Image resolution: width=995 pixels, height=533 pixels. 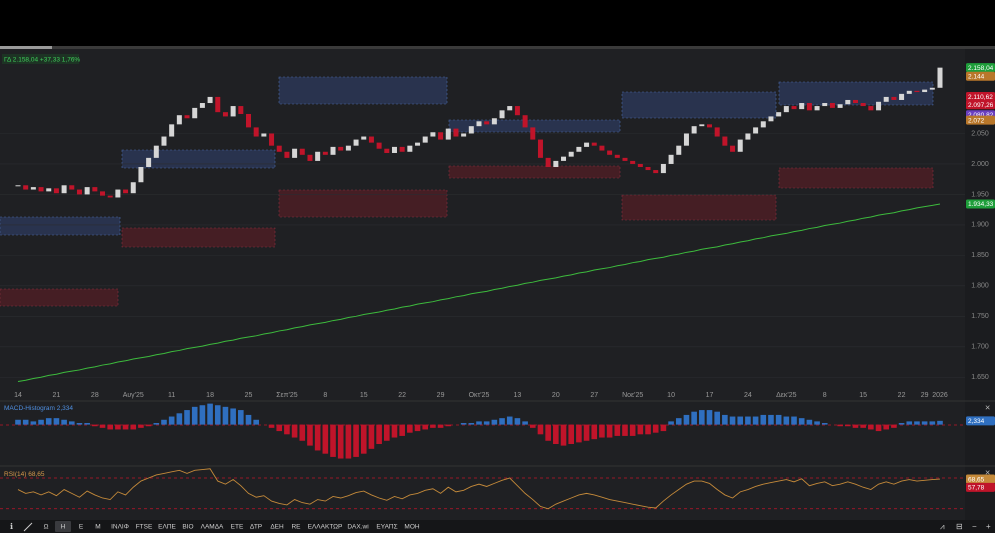 What do you see at coordinates (357, 527) in the screenshot?
I see `toolbar-item: DAX.wi` at bounding box center [357, 527].